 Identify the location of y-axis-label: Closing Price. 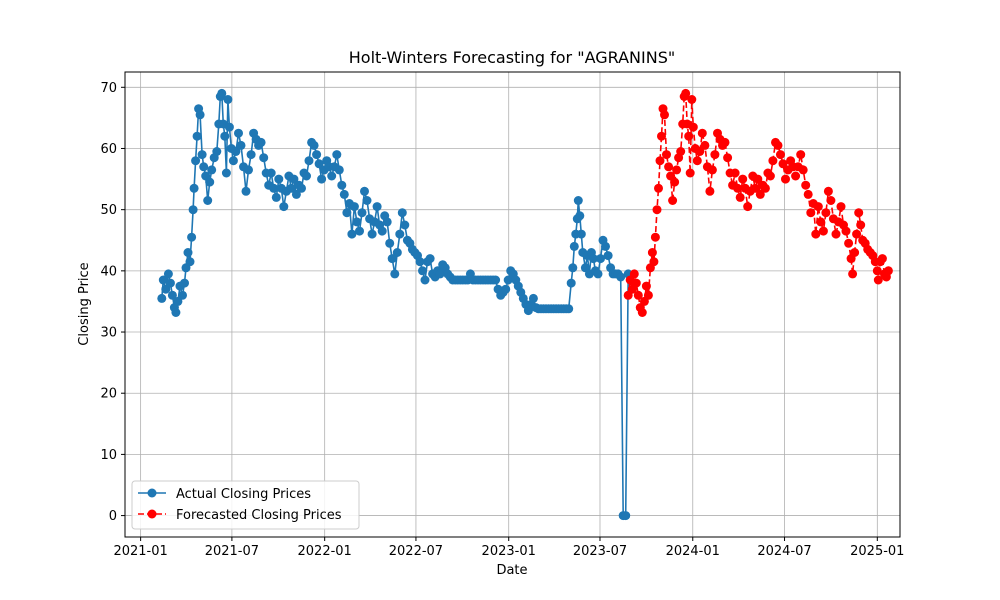
(84, 303).